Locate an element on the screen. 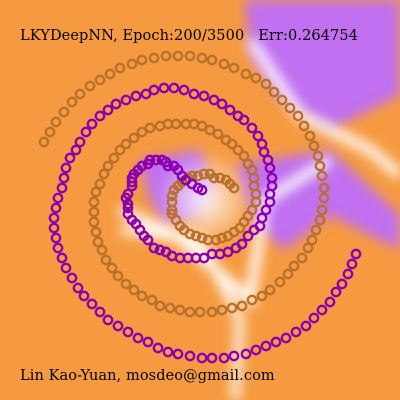  network-name: LKYDeepNN is located at coordinates (67, 36).